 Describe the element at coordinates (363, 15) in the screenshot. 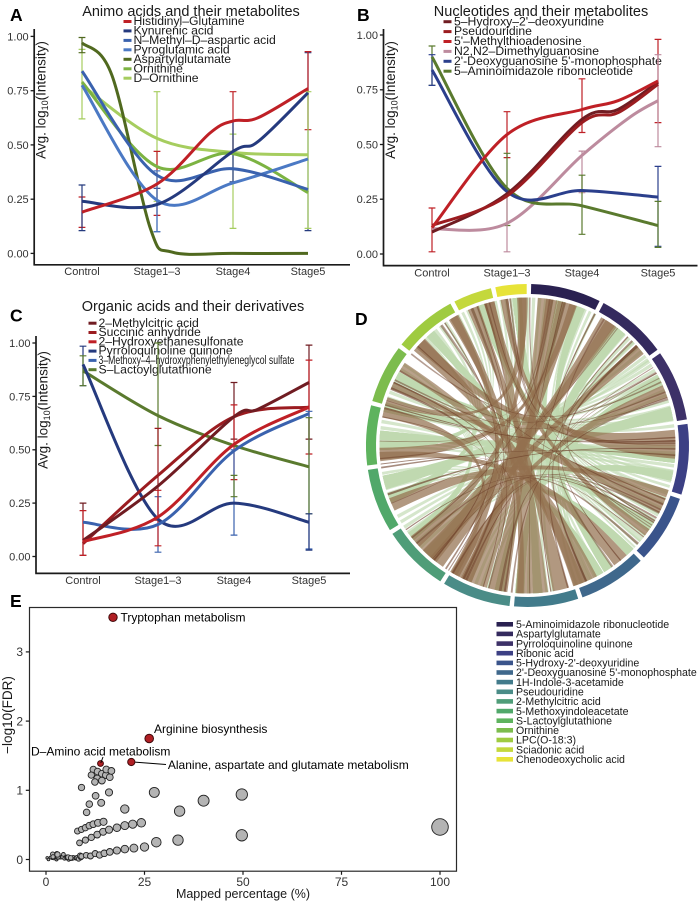

I see `svg-text: B` at that location.